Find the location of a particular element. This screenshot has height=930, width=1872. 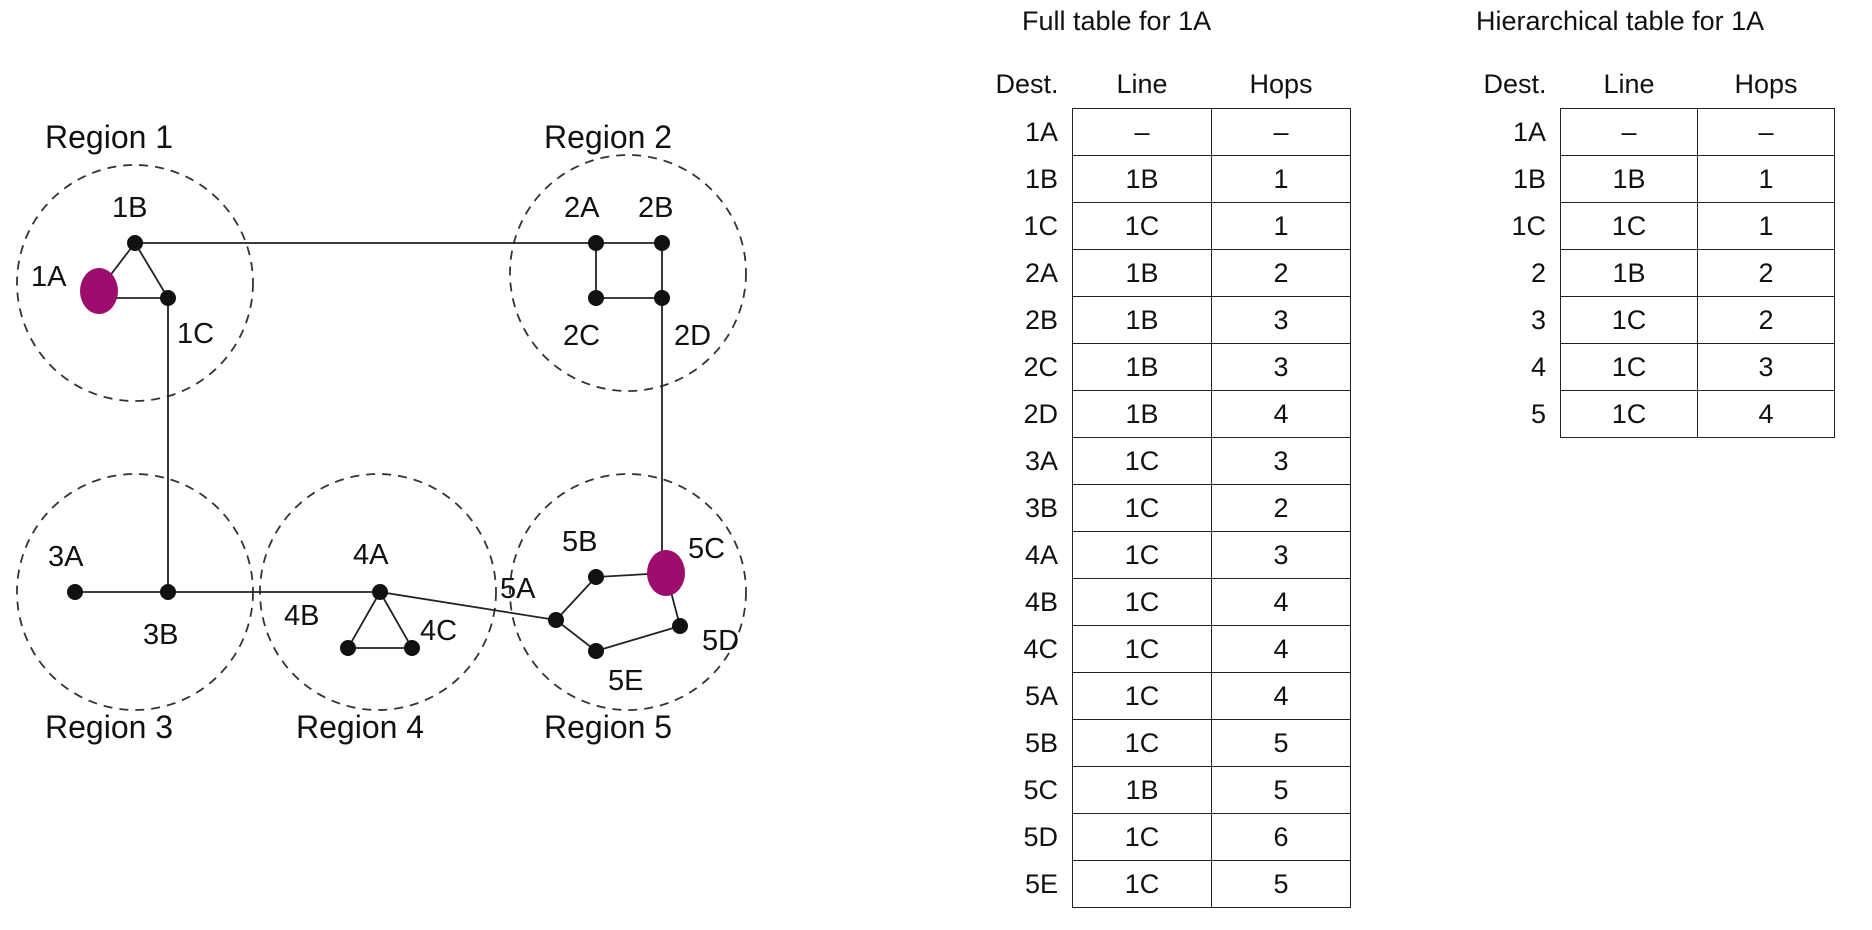

full-table-row: 3B 1C 2 is located at coordinates (1154, 508).